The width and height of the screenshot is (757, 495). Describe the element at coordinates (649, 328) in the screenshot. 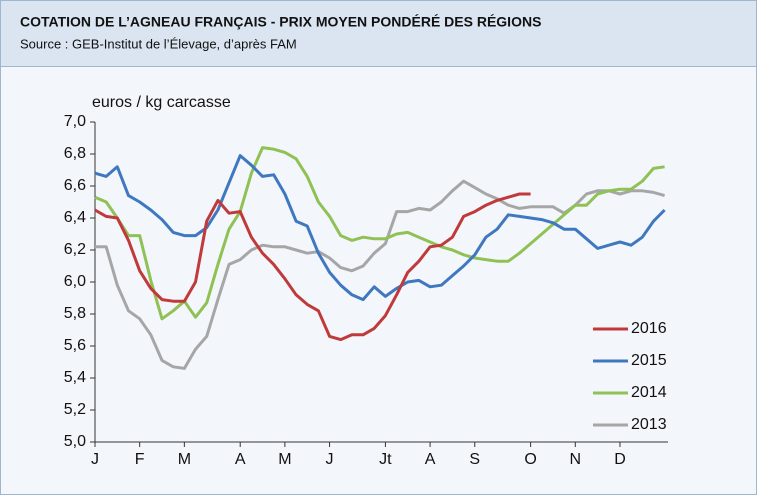

I see `legend-label: 2016` at that location.